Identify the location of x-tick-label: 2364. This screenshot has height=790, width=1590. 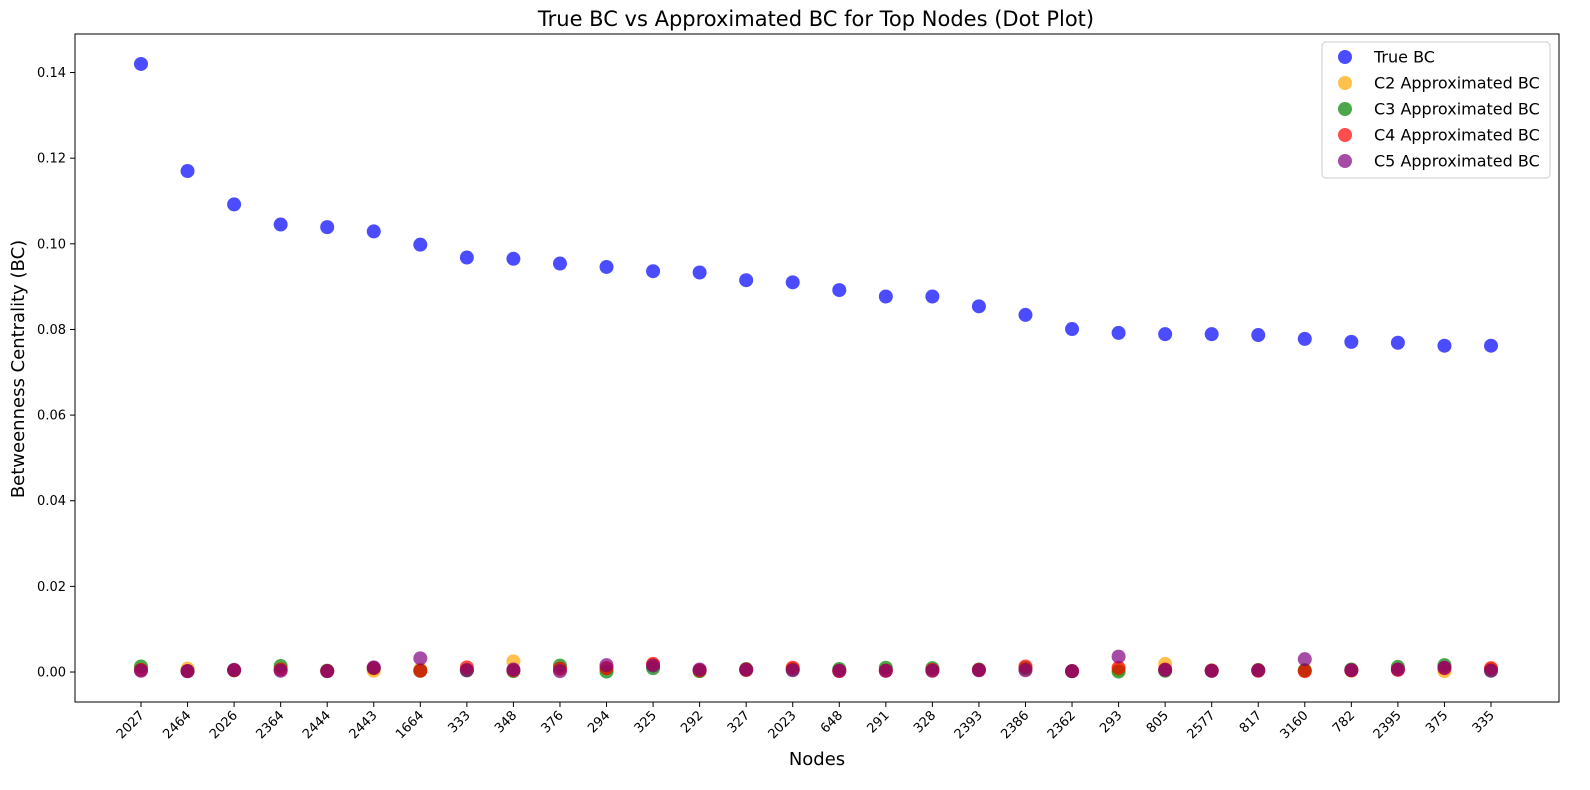
(270, 725).